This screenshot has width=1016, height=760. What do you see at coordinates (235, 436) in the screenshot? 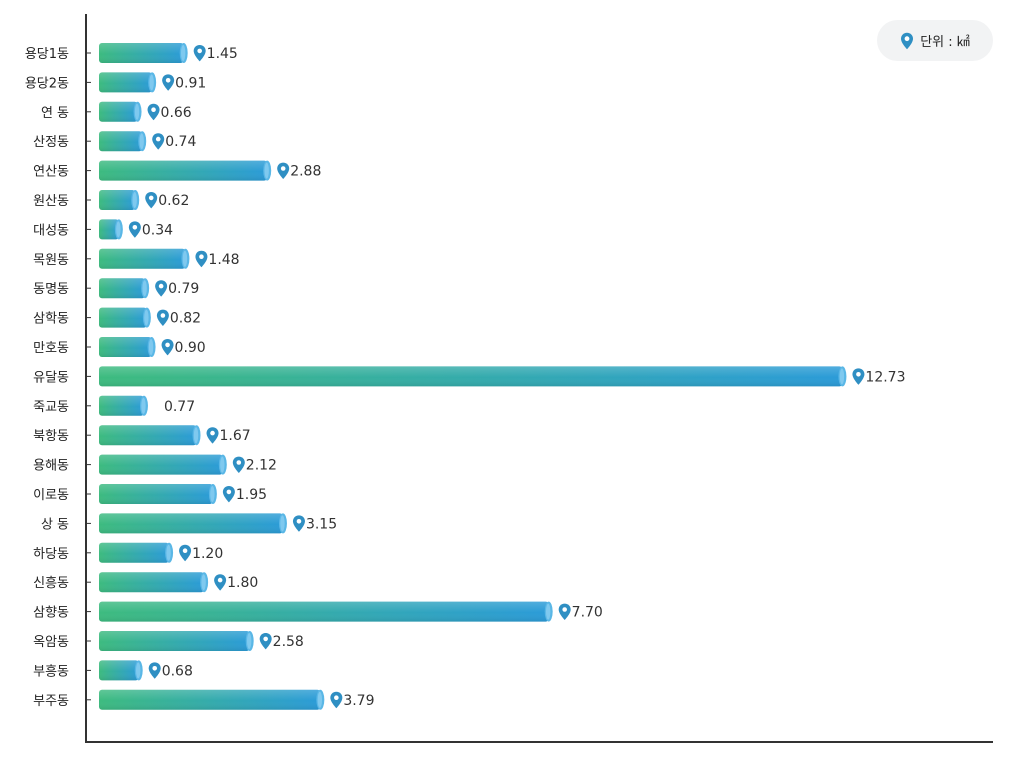
I see `value-label: 1.67` at bounding box center [235, 436].